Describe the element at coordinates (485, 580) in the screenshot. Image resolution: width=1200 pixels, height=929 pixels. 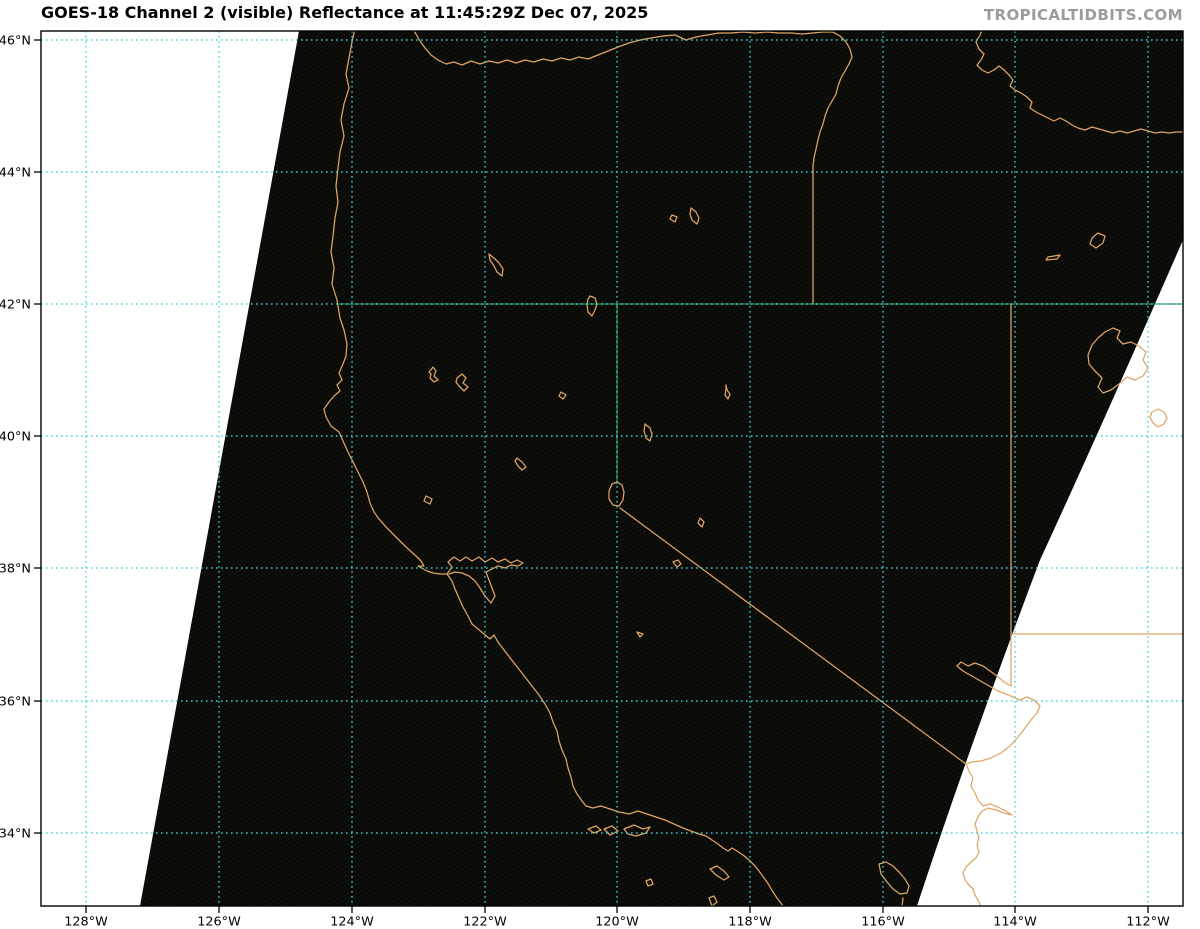
I see `san-francisco-bay-delta` at that location.